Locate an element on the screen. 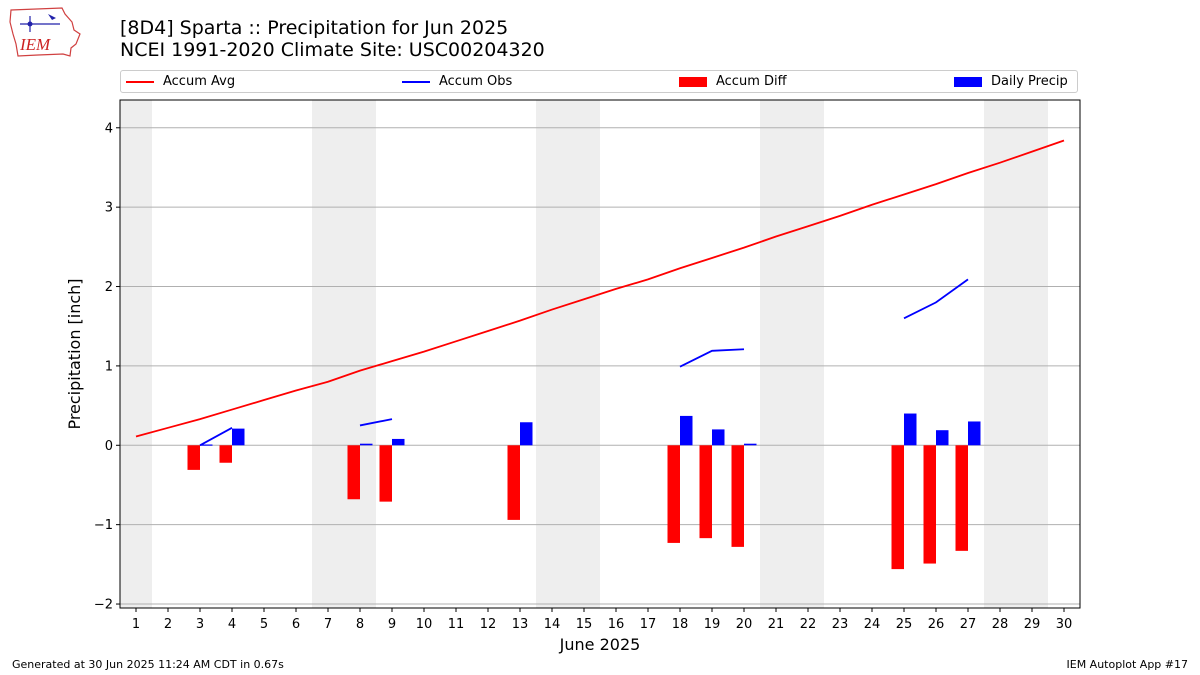 The image size is (1200, 675). x-tick-label: 23 is located at coordinates (840, 624).